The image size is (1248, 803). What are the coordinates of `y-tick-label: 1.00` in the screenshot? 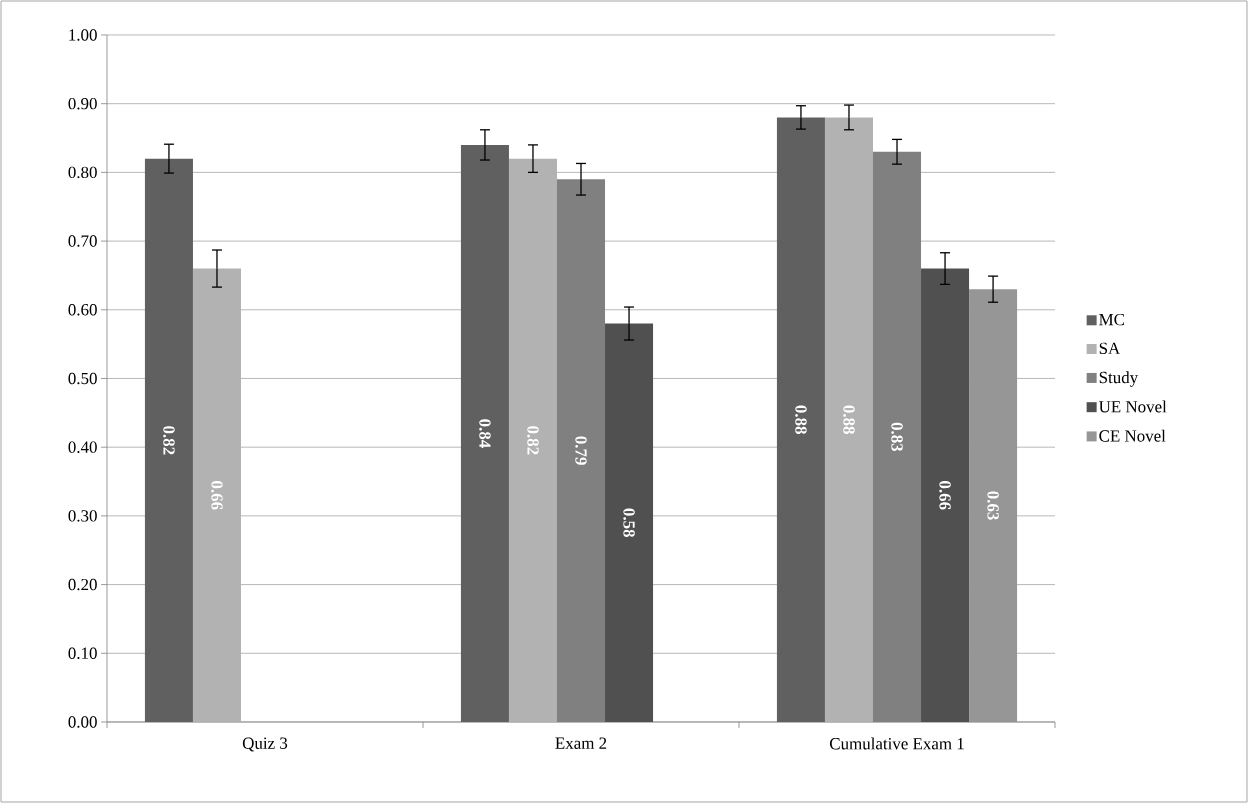 It's located at (83, 35).